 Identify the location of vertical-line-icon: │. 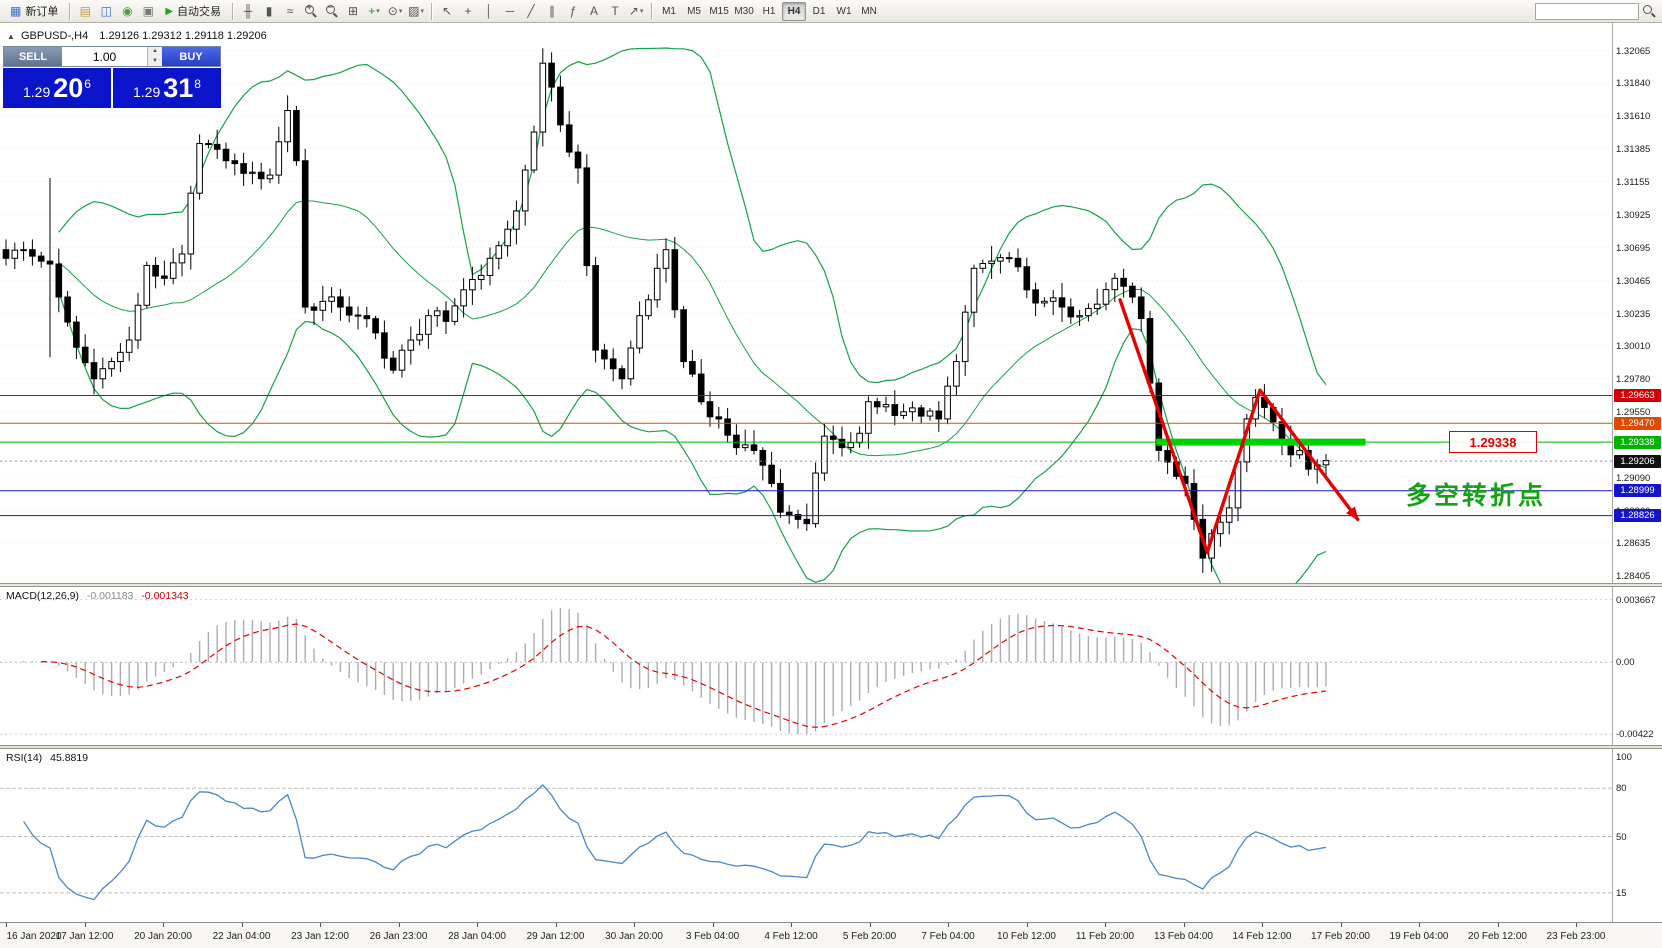
(489, 11).